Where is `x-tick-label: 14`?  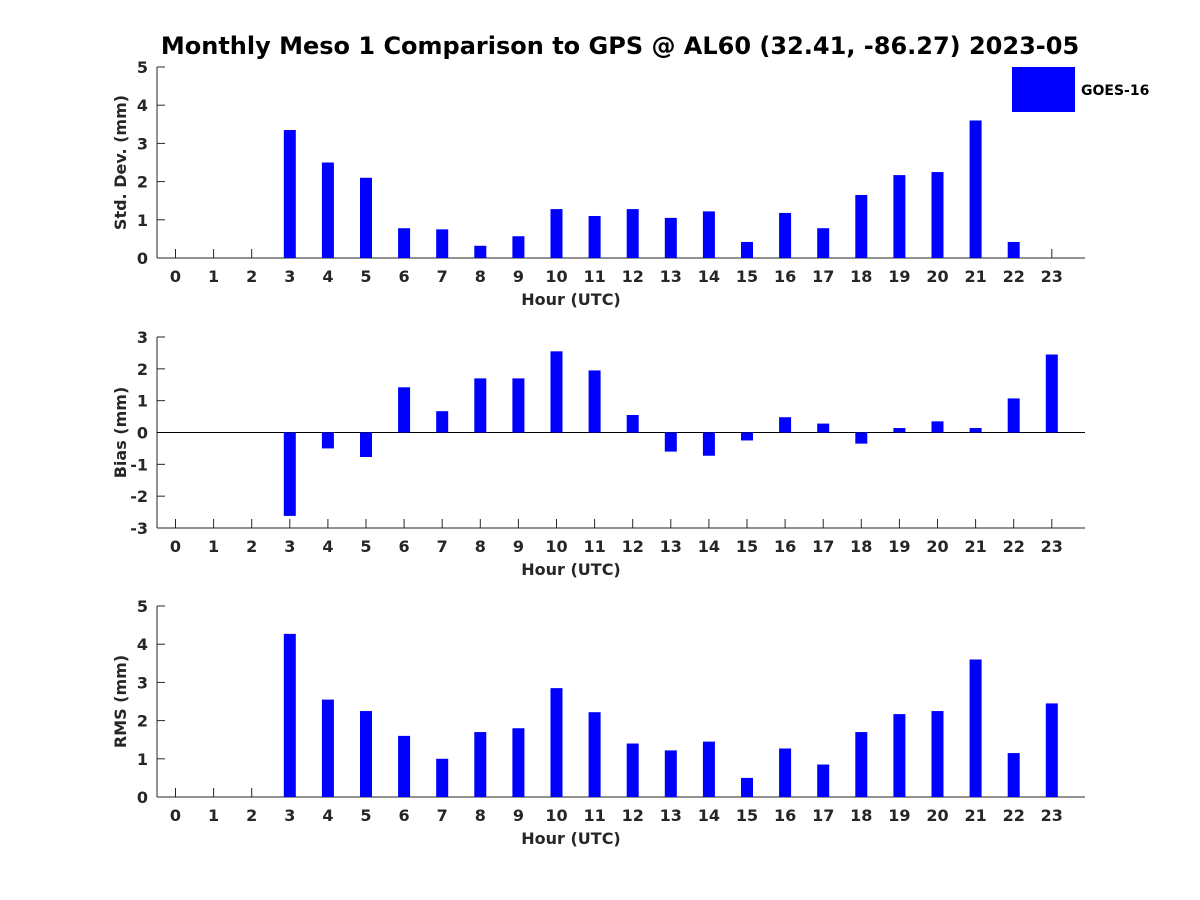 x-tick-label: 14 is located at coordinates (709, 546).